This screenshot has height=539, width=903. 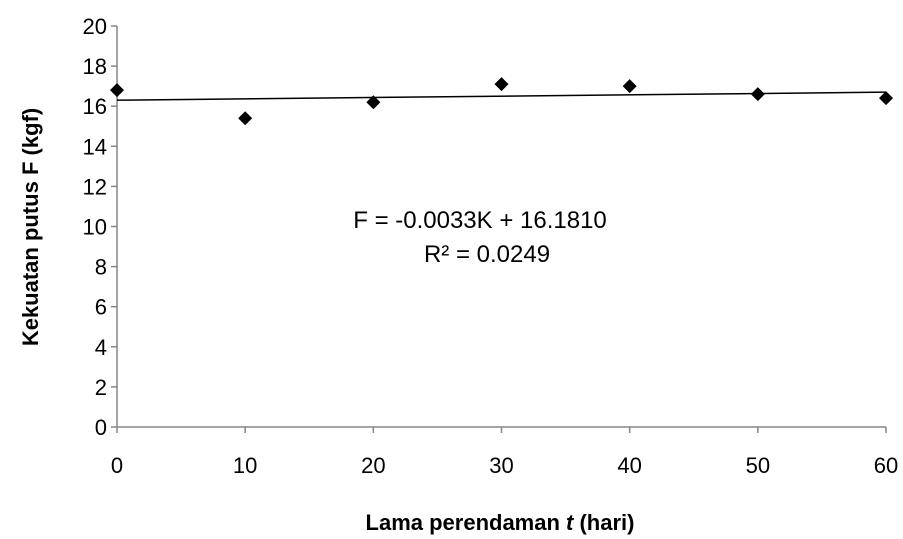 What do you see at coordinates (101, 347) in the screenshot?
I see `y-tick-label: 4` at bounding box center [101, 347].